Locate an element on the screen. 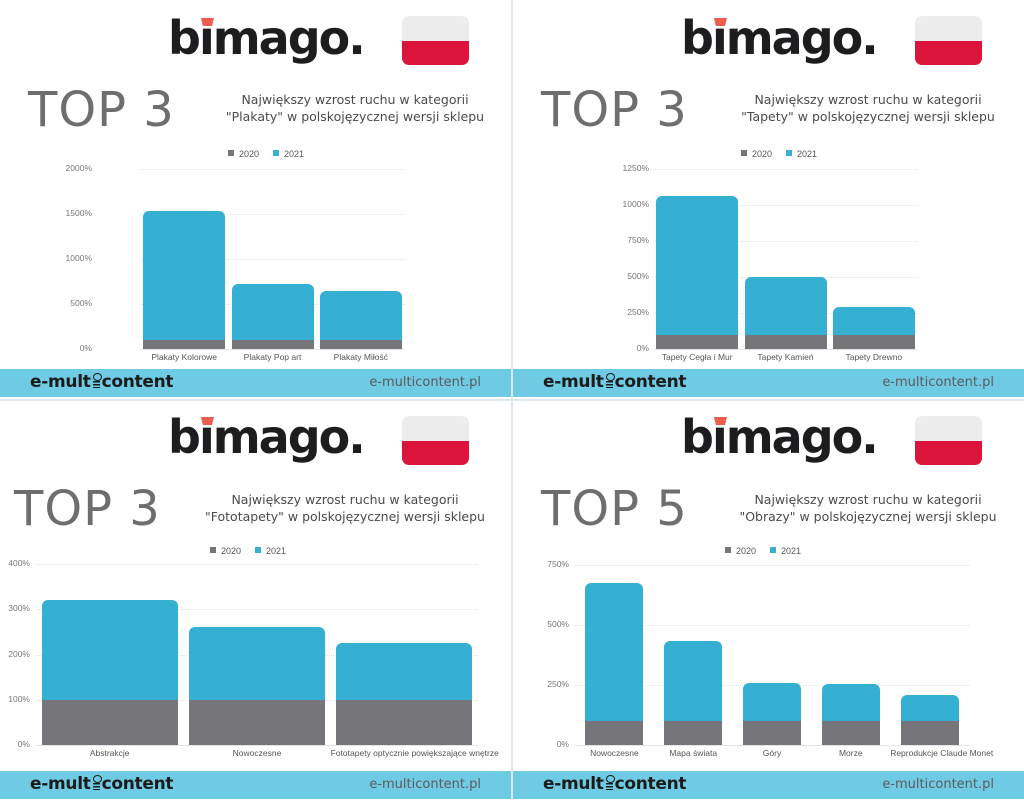 The width and height of the screenshot is (1024, 800). y-axis-tick-label: 1250% is located at coordinates (635, 168).